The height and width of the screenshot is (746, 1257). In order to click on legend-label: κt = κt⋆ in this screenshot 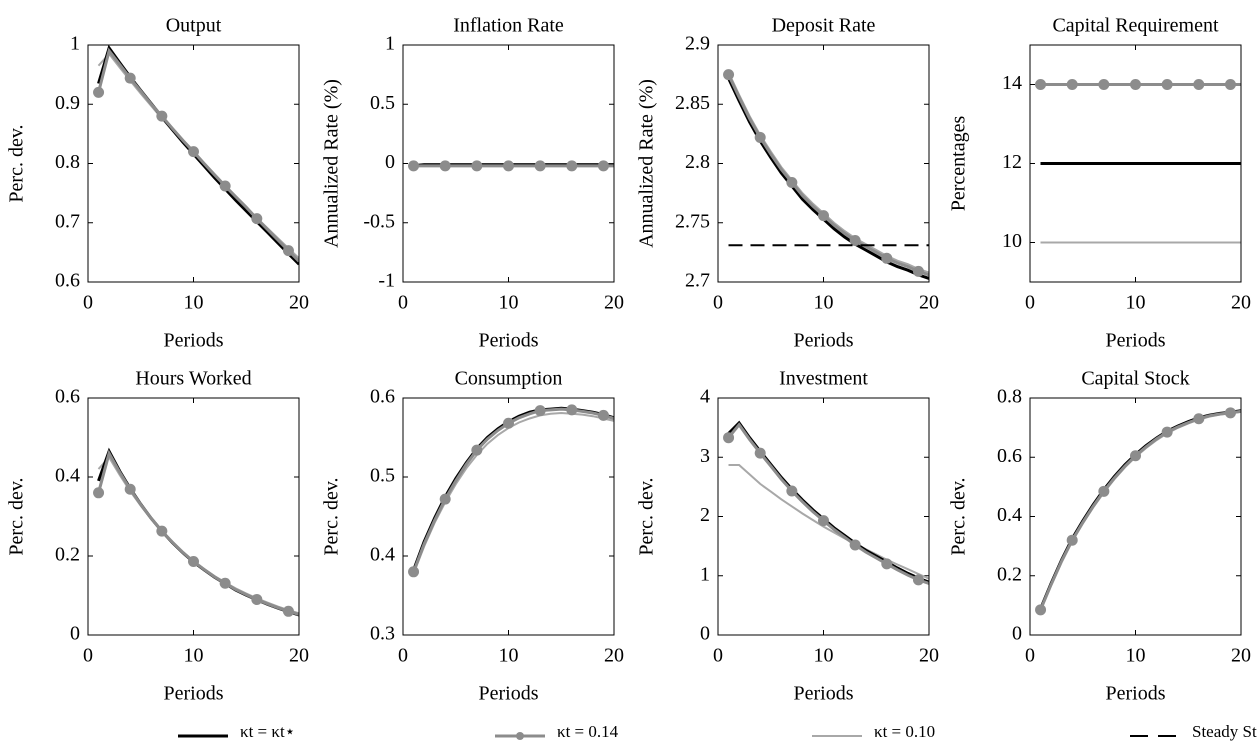, I will do `click(267, 731)`.